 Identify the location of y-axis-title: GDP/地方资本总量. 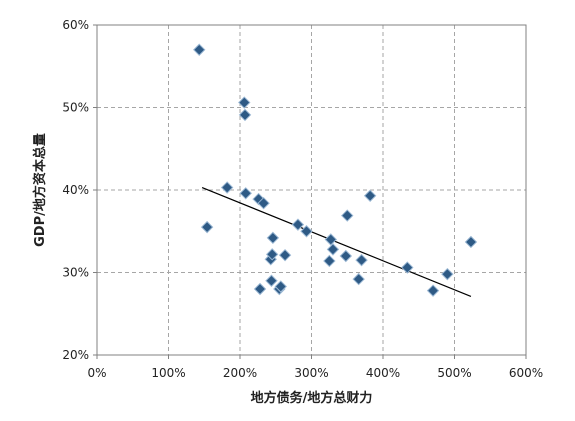
(40, 190).